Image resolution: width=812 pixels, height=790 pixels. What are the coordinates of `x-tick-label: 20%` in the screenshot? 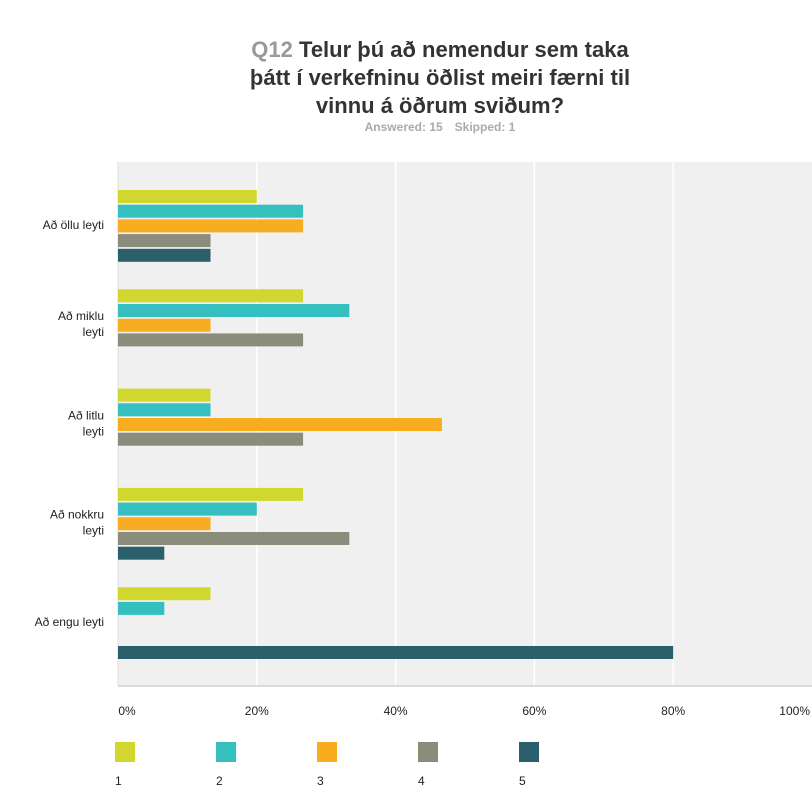 It's located at (257, 711).